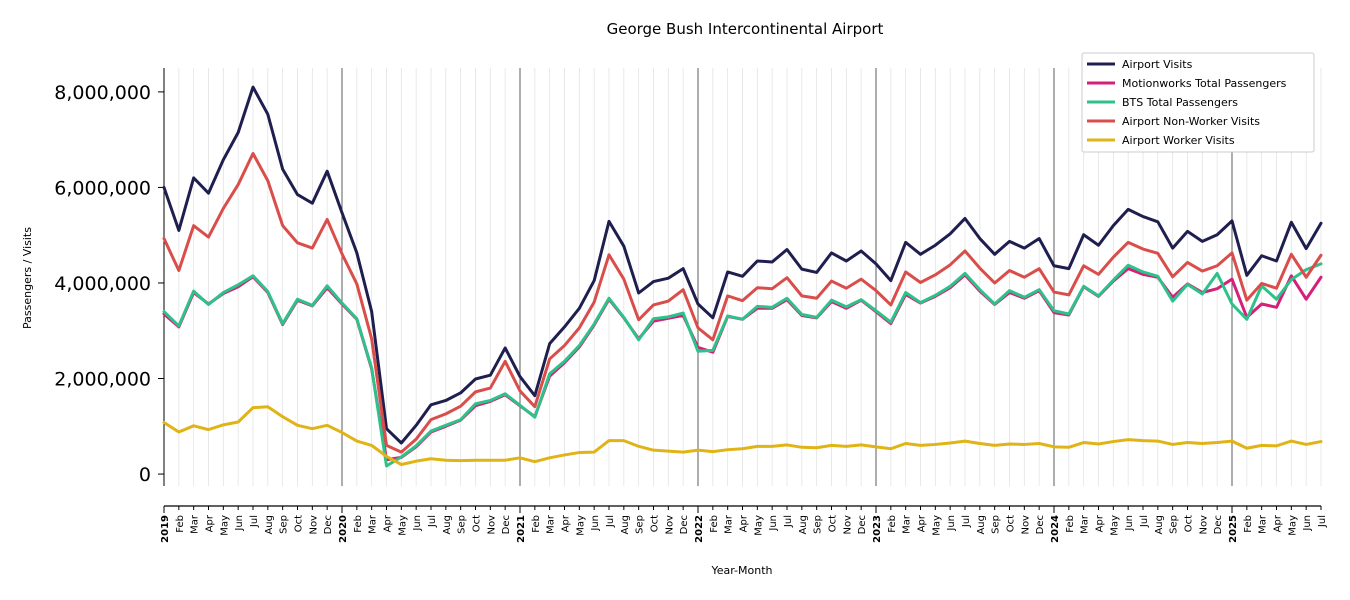 The width and height of the screenshot is (1350, 600). Describe the element at coordinates (1055, 529) in the screenshot. I see `x-tick-label: 2024` at that location.